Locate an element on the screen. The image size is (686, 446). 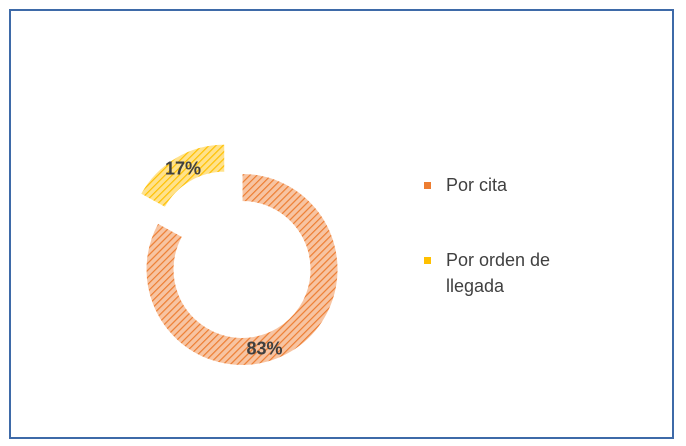
legend-label: Por orden de llegada is located at coordinates (498, 273).